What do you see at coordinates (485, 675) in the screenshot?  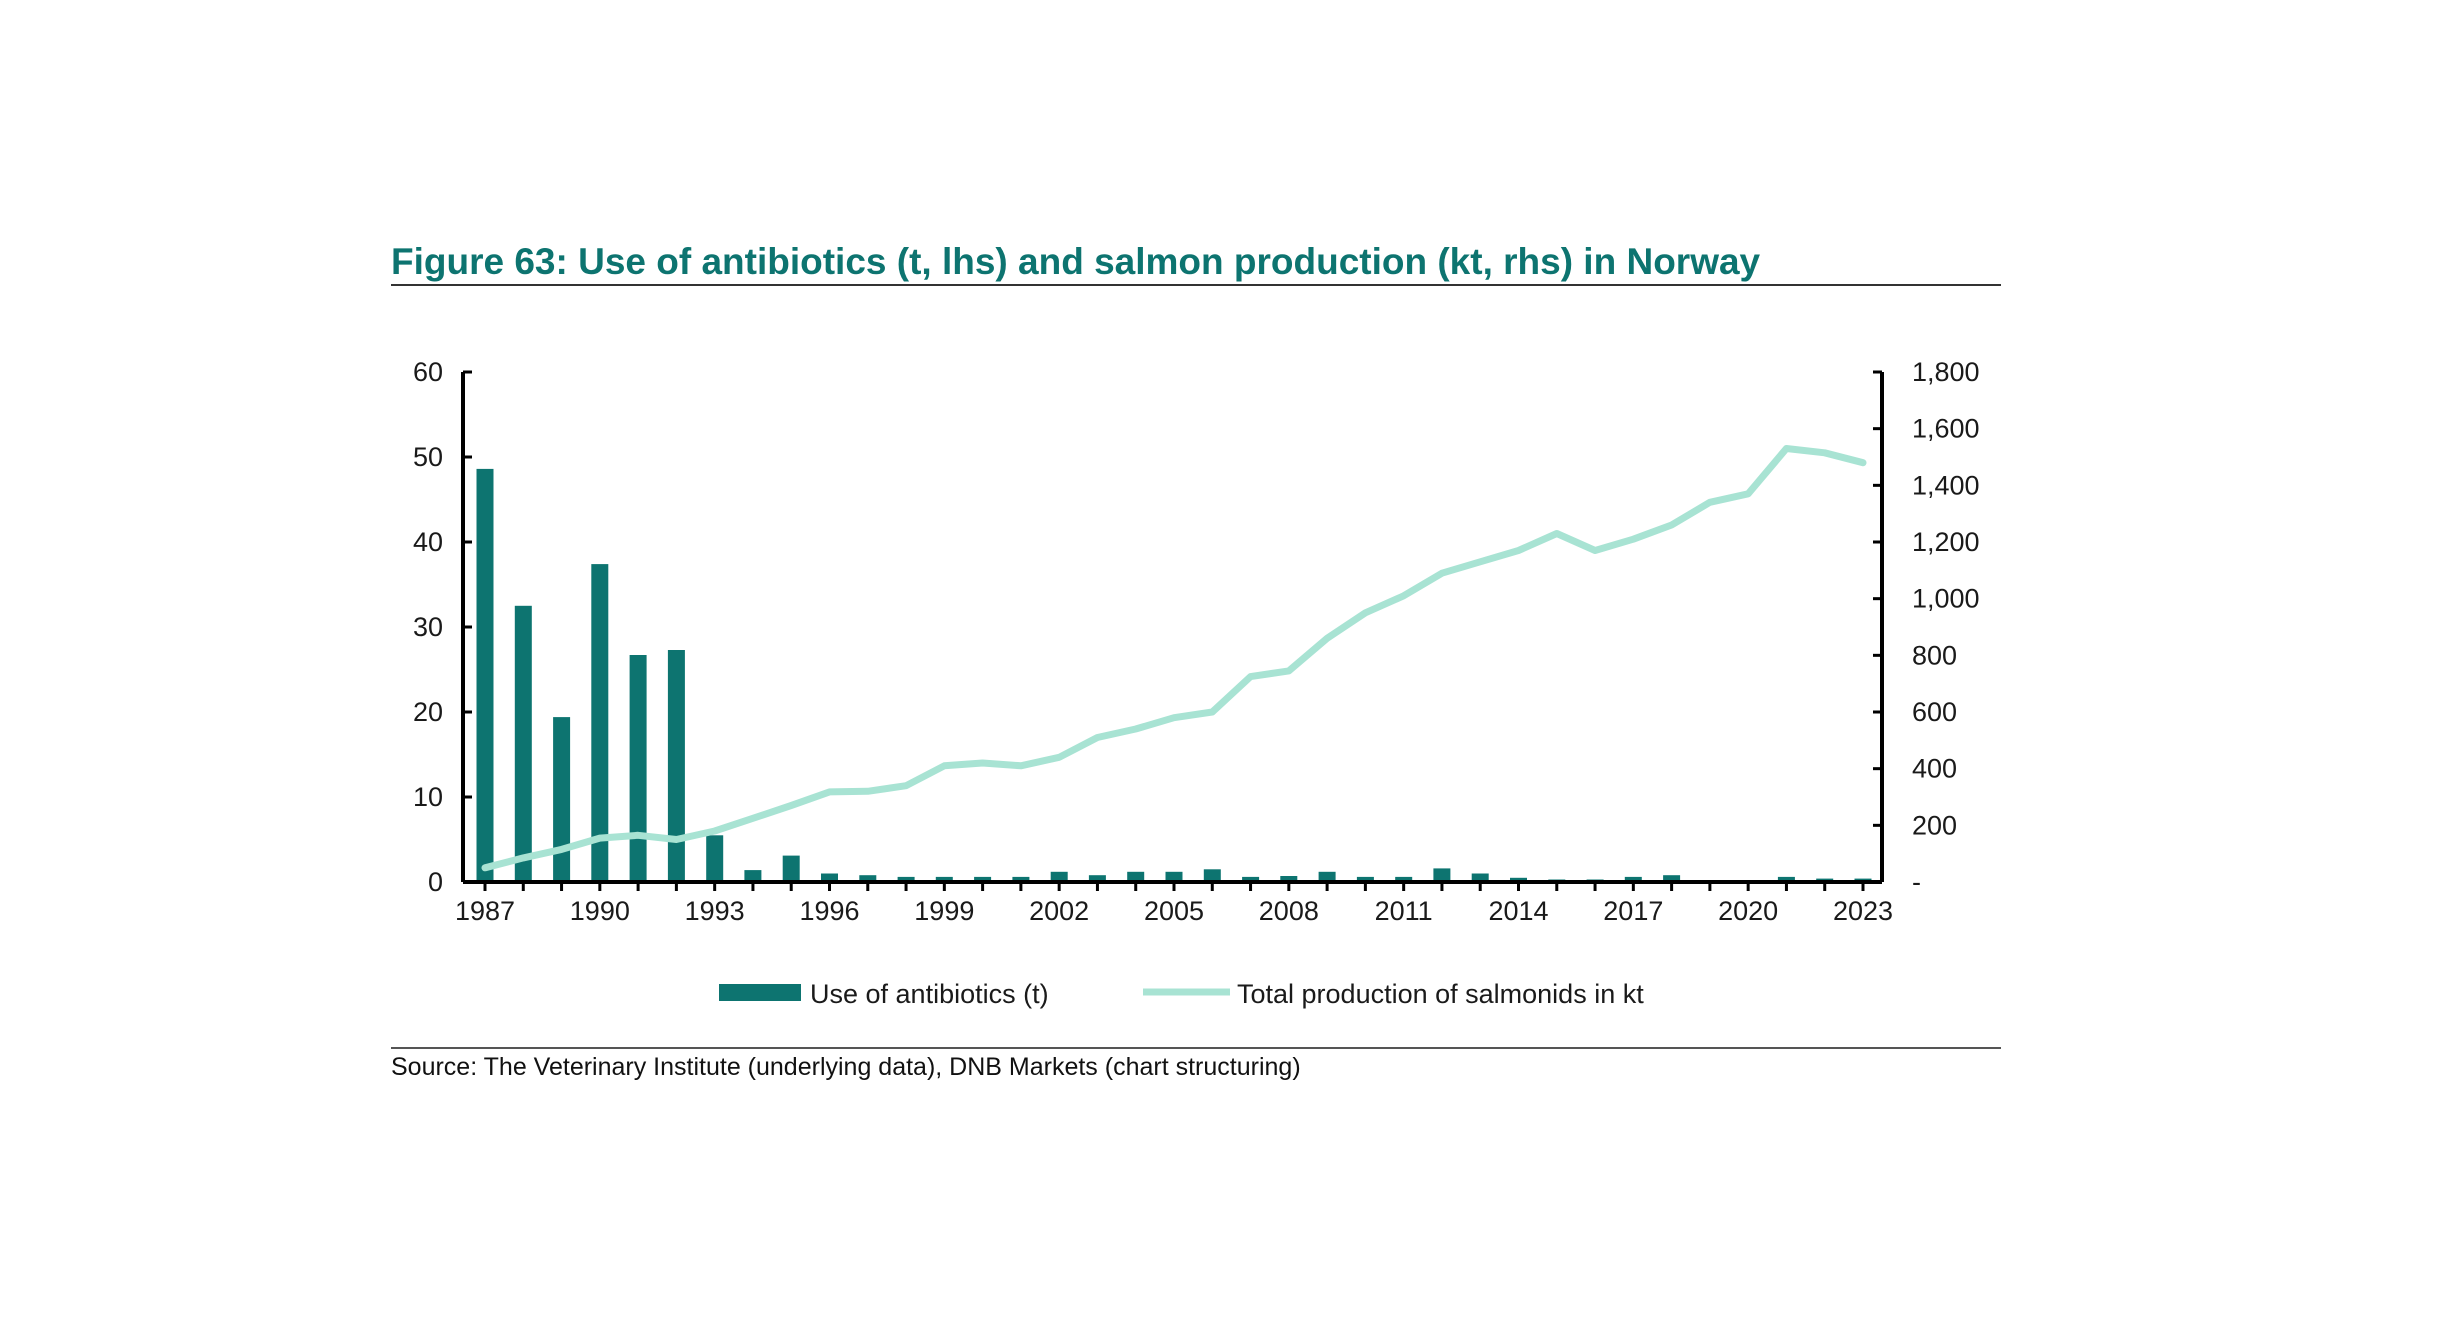 I see `bar-1987` at bounding box center [485, 675].